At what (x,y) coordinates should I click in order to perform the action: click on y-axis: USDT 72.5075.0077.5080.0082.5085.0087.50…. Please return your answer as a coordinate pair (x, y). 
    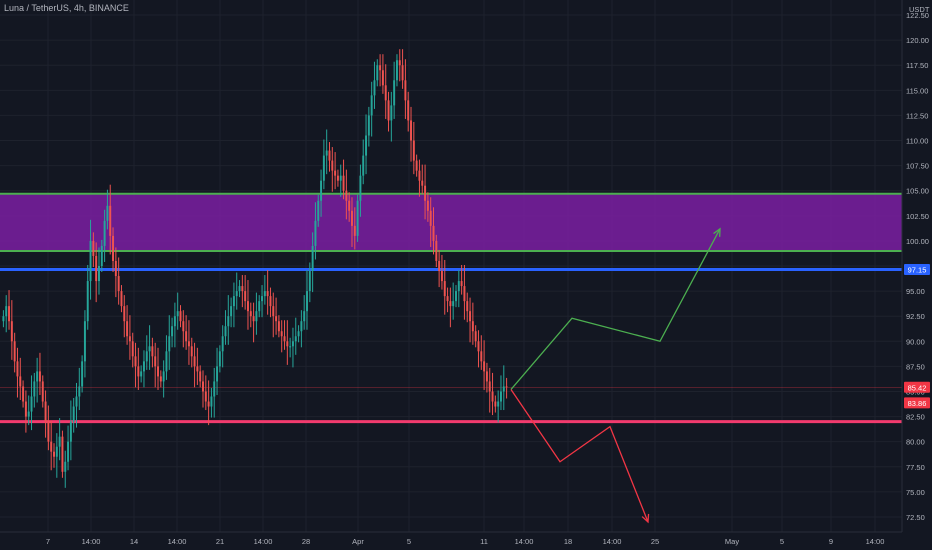
    Looking at the image, I should click on (916, 275).